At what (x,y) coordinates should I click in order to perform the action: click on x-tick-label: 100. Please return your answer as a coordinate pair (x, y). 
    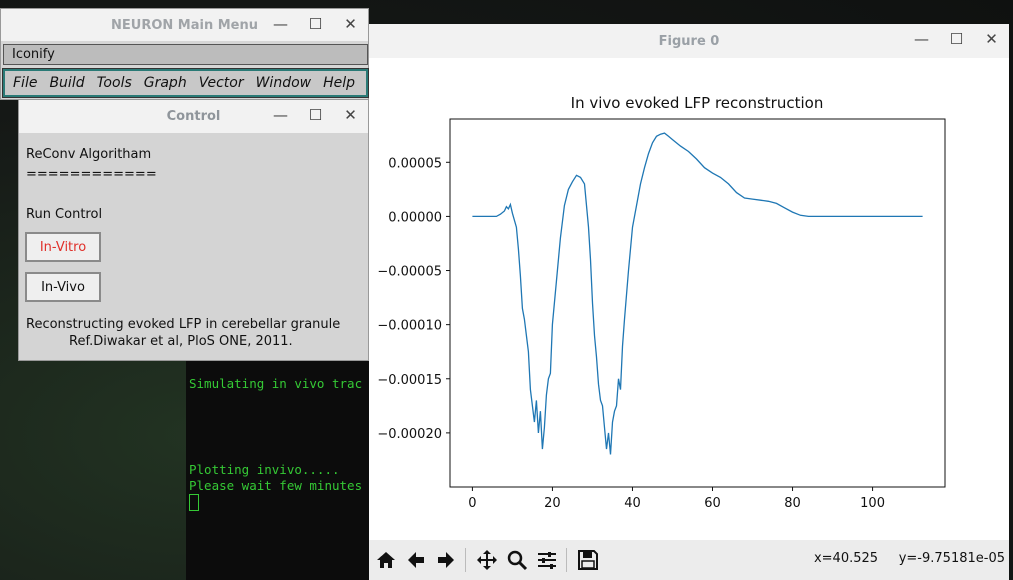
    Looking at the image, I should click on (872, 503).